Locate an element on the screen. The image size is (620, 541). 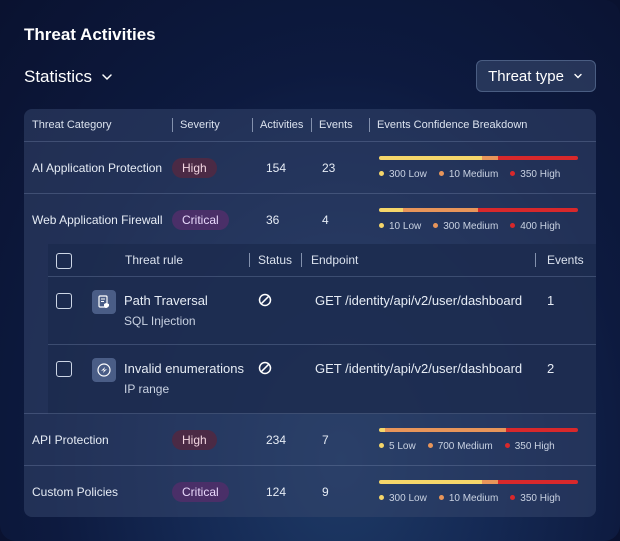
confidence-breakdown: 5 Low 700 Medium 350 High is located at coordinates (482, 439).